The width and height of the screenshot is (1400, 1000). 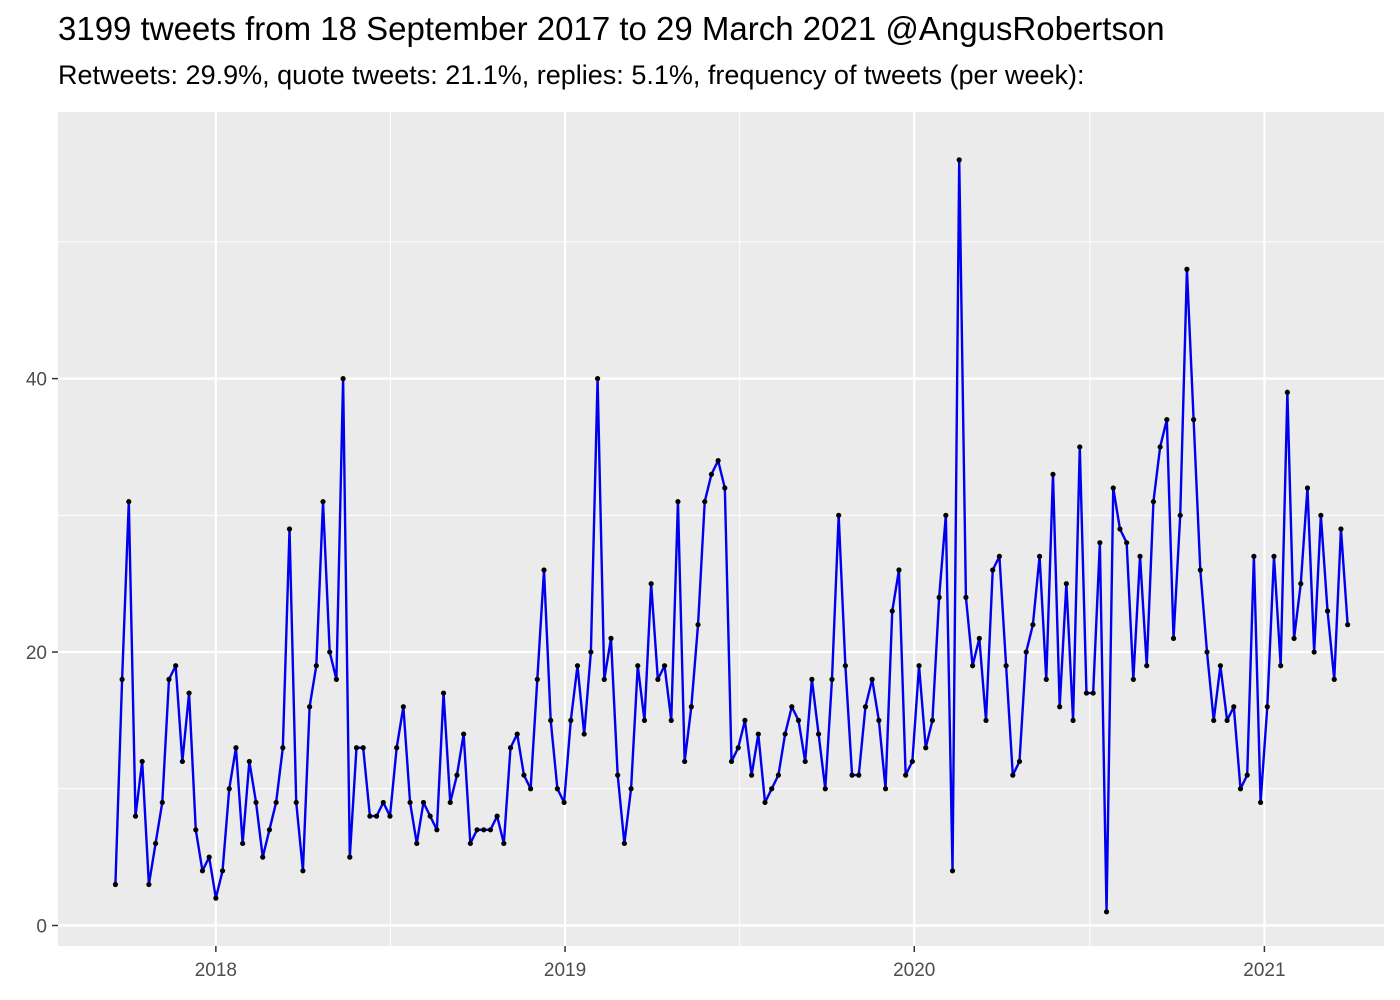 What do you see at coordinates (914, 970) in the screenshot?
I see `x-tick-label: 2020` at bounding box center [914, 970].